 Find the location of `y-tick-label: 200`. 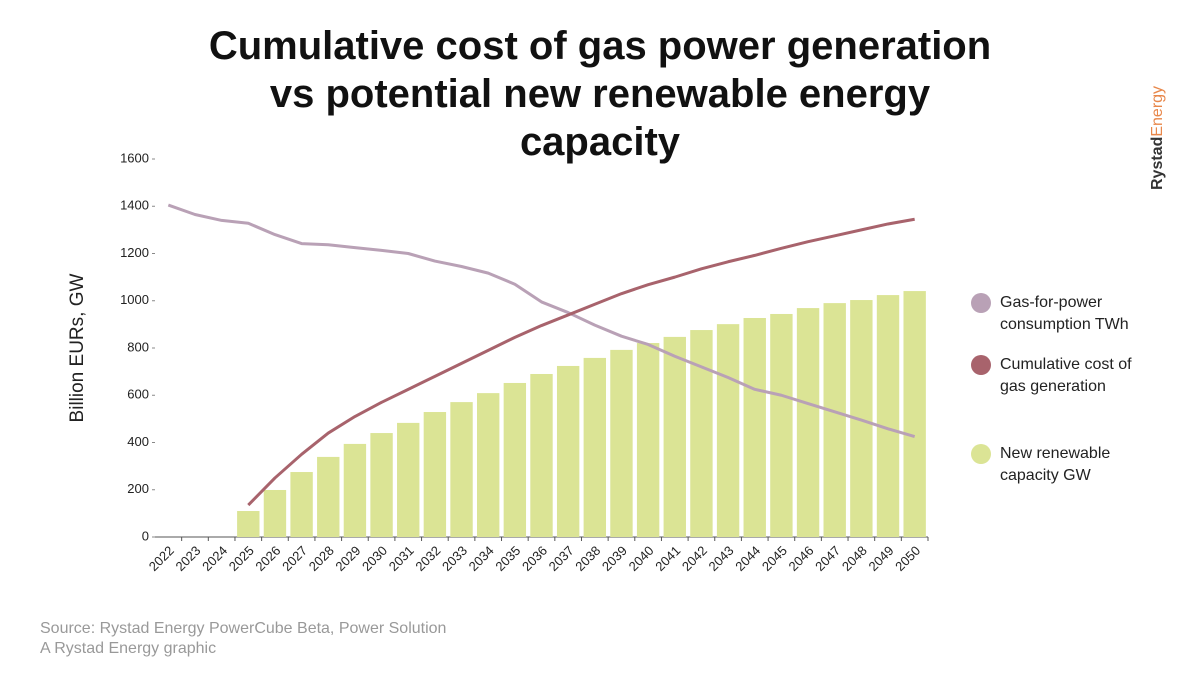

y-tick-label: 200 is located at coordinates (138, 488).